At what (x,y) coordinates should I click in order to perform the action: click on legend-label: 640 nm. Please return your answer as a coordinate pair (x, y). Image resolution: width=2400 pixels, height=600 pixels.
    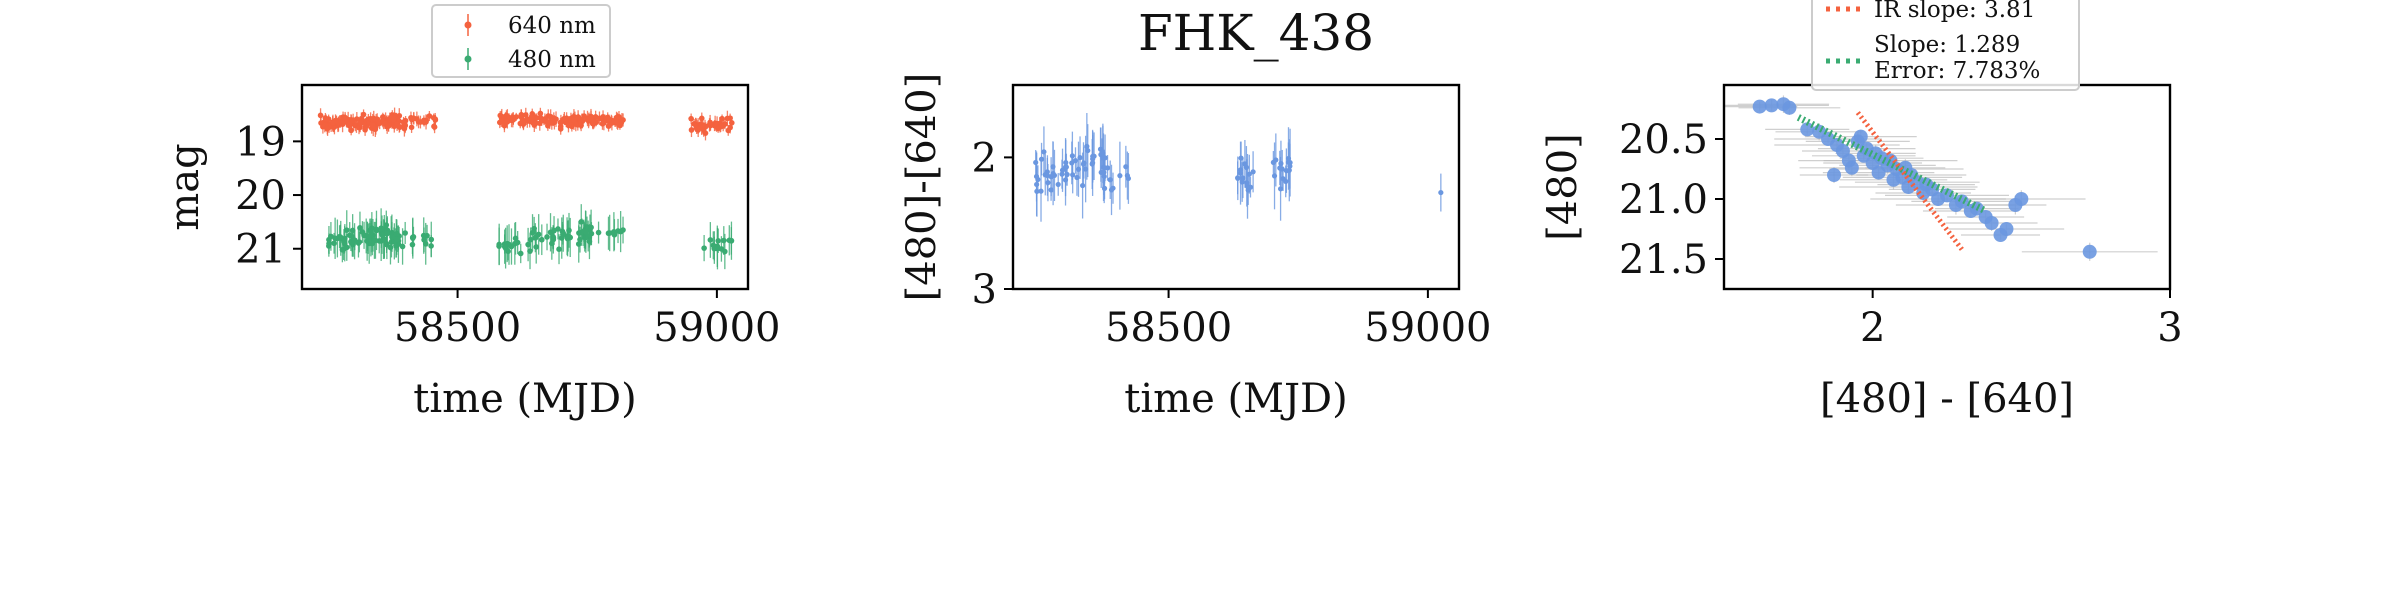
    Looking at the image, I should click on (552, 26).